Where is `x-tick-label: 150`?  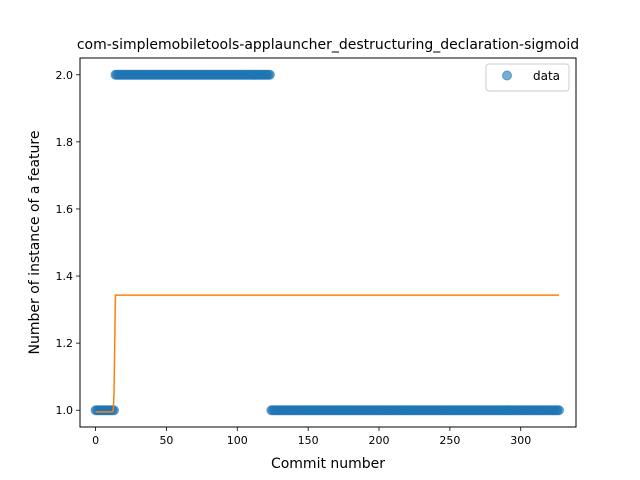
x-tick-label: 150 is located at coordinates (308, 440).